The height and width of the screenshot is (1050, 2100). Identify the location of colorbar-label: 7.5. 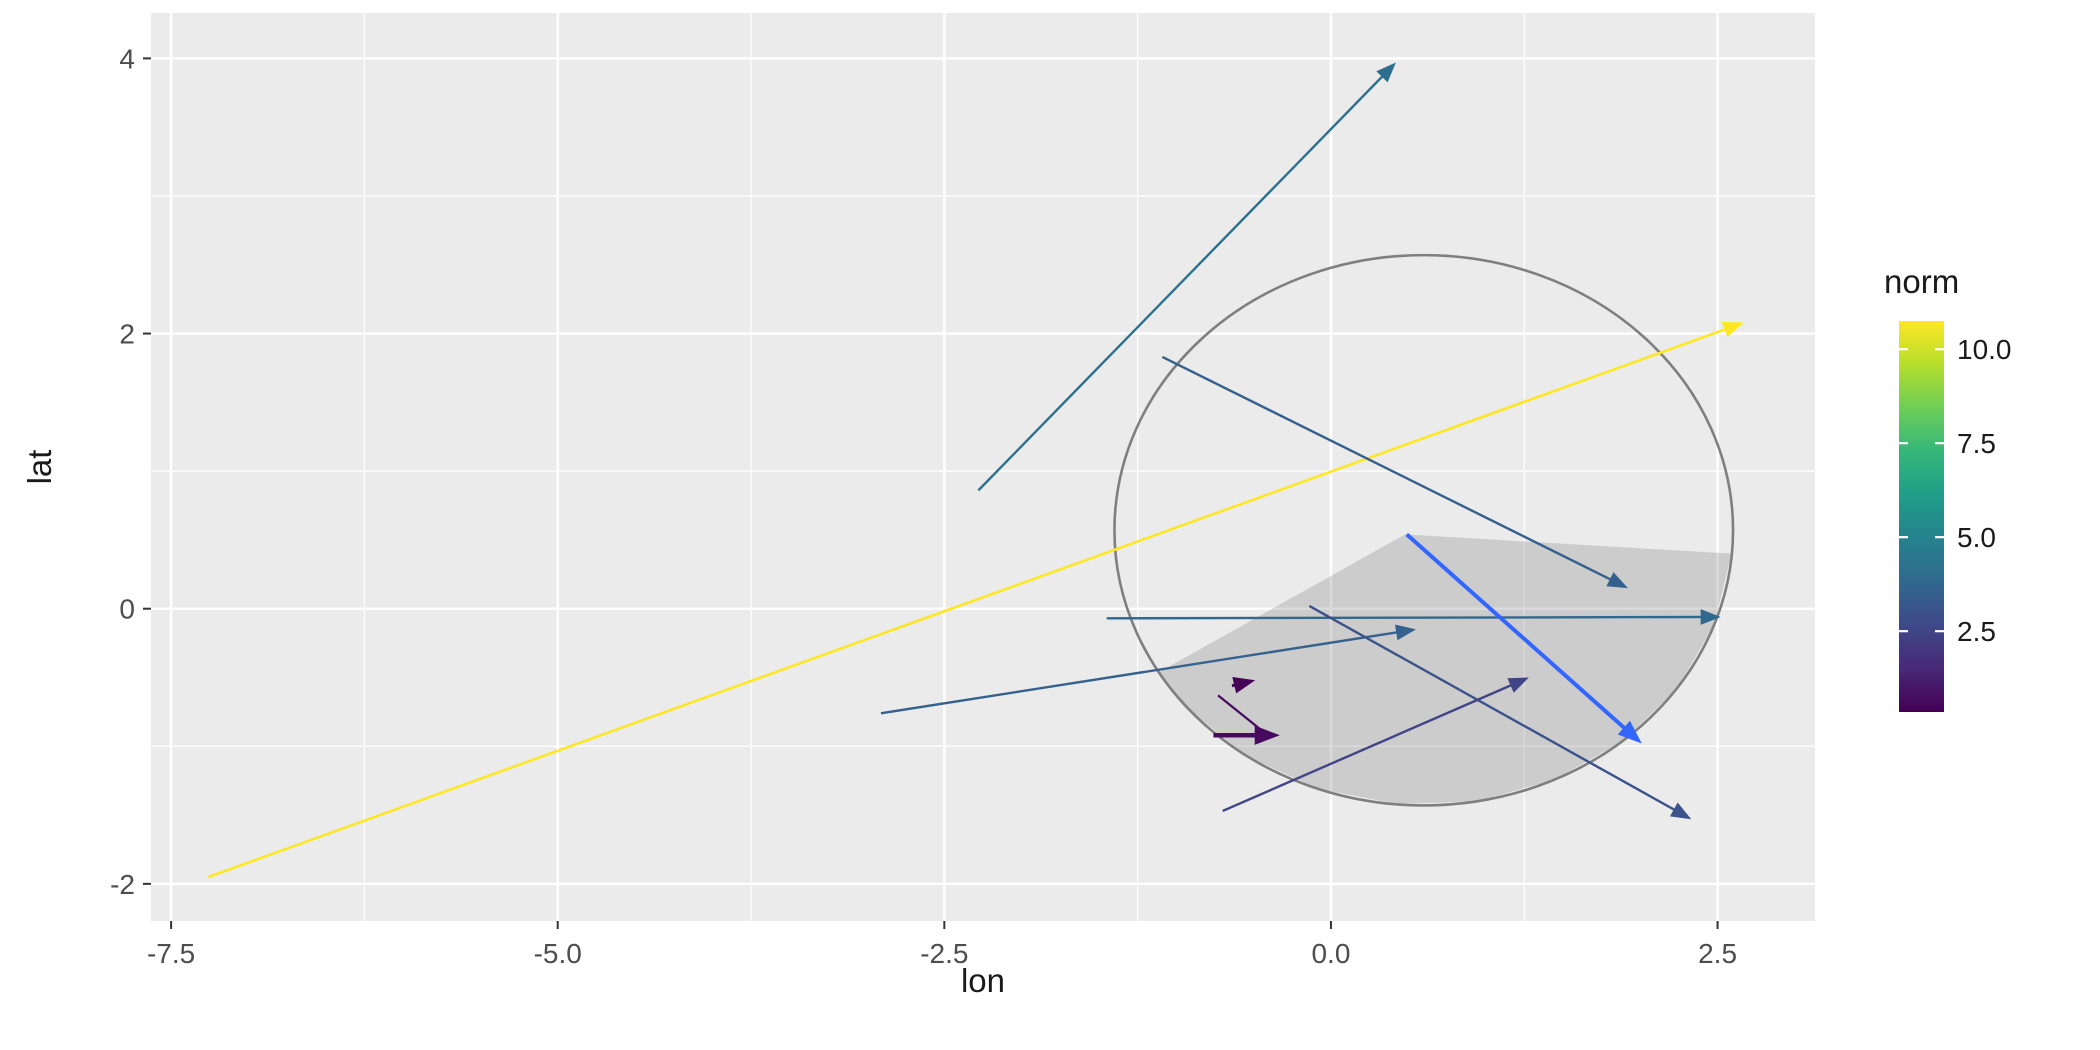
(1976, 443).